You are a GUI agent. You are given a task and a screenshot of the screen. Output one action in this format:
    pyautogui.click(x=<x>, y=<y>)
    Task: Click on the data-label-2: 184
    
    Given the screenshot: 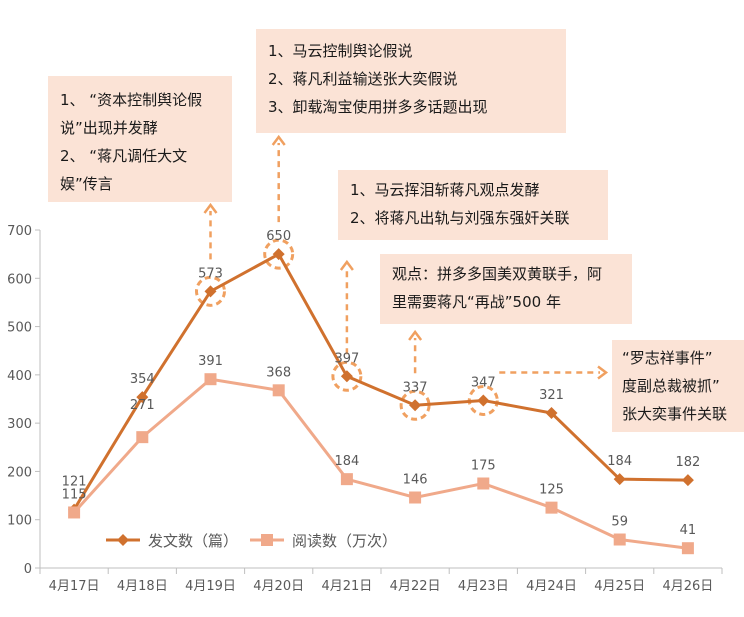 What is the action you would take?
    pyautogui.click(x=346, y=461)
    